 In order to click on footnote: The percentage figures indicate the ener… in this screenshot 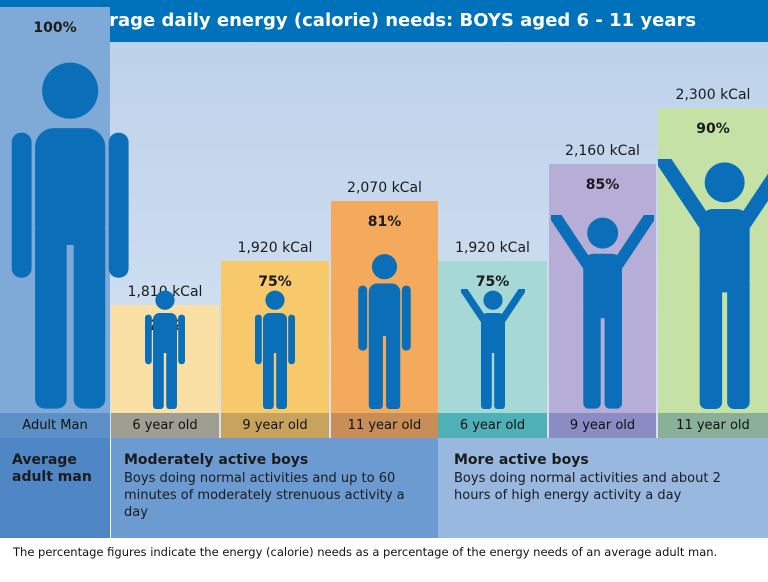, I will do `click(365, 552)`.